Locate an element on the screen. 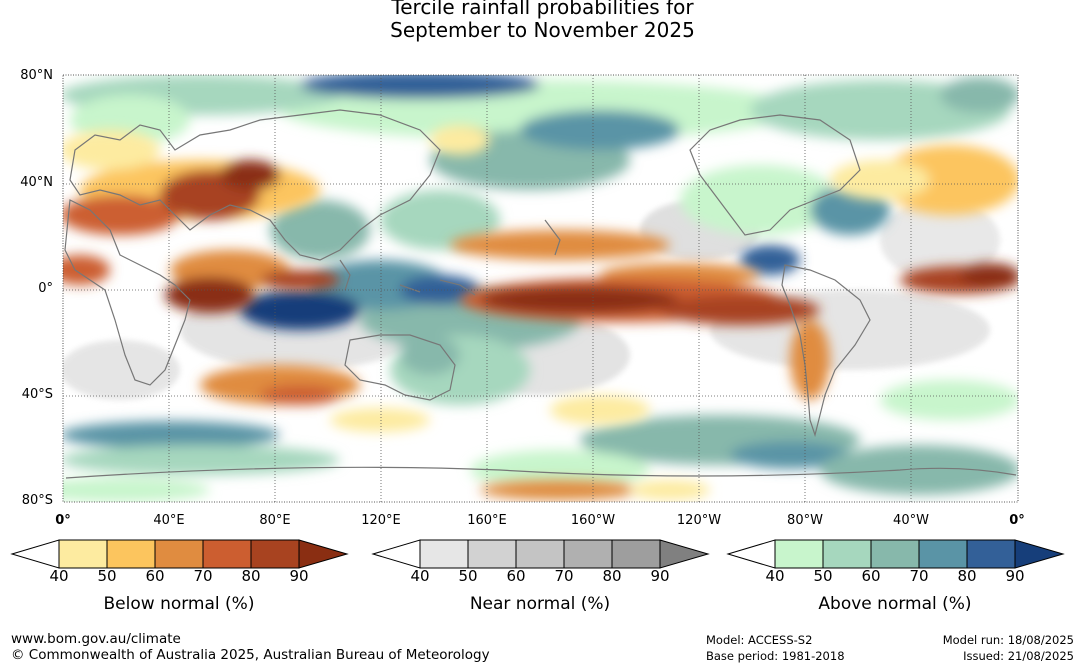  legend-near-tick-80: 80 is located at coordinates (612, 576).